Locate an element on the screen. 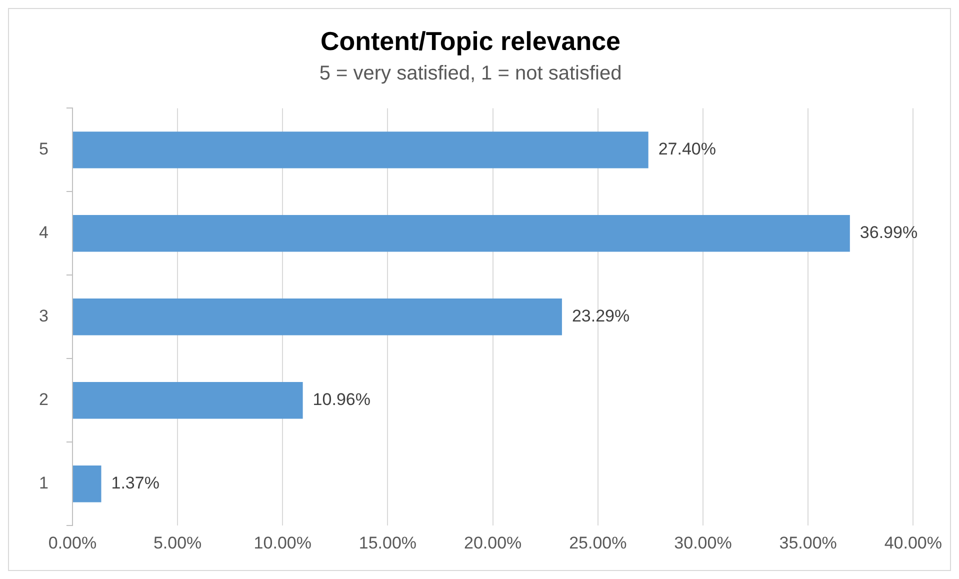 This screenshot has height=579, width=959. y-tick-label: 4 is located at coordinates (43, 232).